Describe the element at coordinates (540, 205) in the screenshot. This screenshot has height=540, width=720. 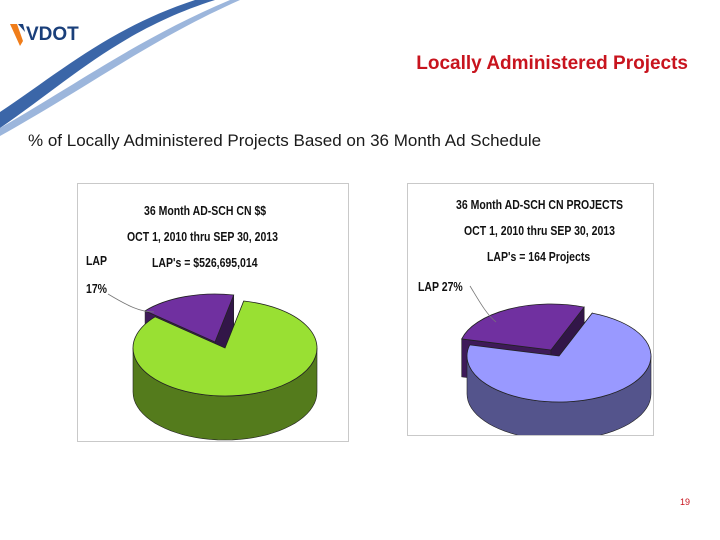
I see `chart-title-line: 36 Month AD-SCH CN PROJECTS` at that location.